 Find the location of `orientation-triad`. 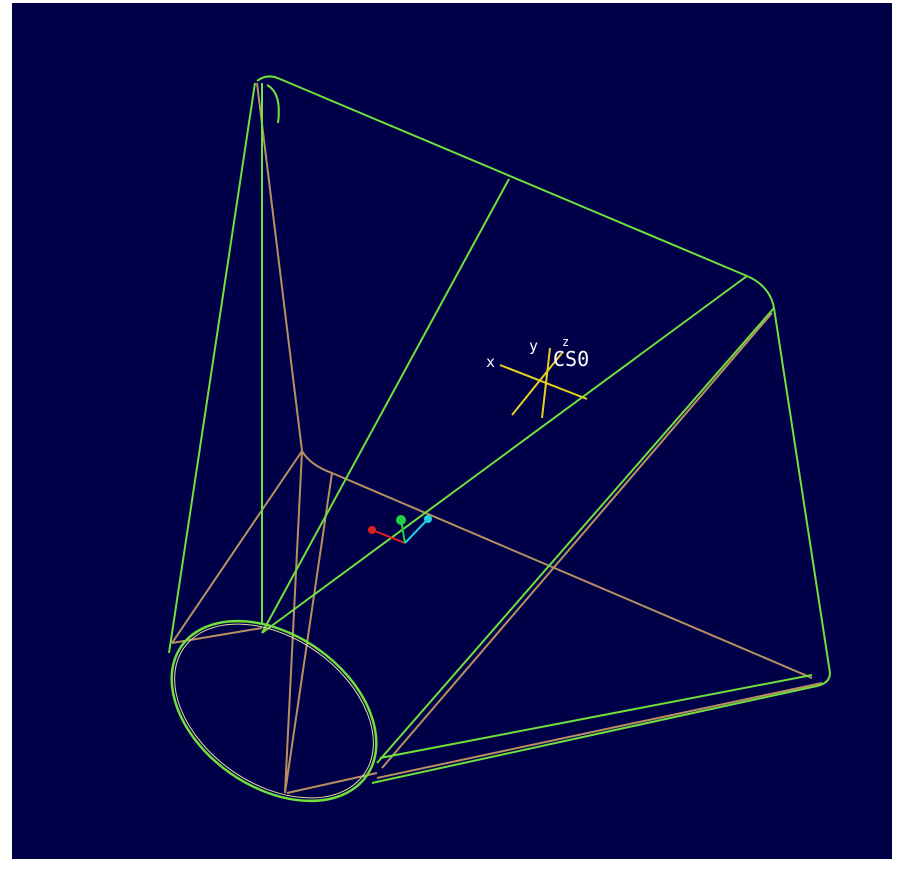

orientation-triad is located at coordinates (400, 529).